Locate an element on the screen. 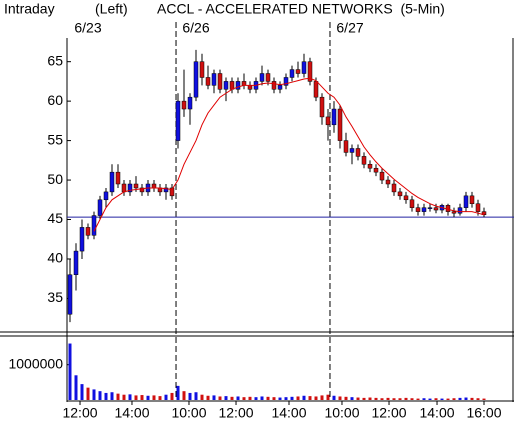 The height and width of the screenshot is (426, 514). y-tick-label: 65 is located at coordinates (55, 60).